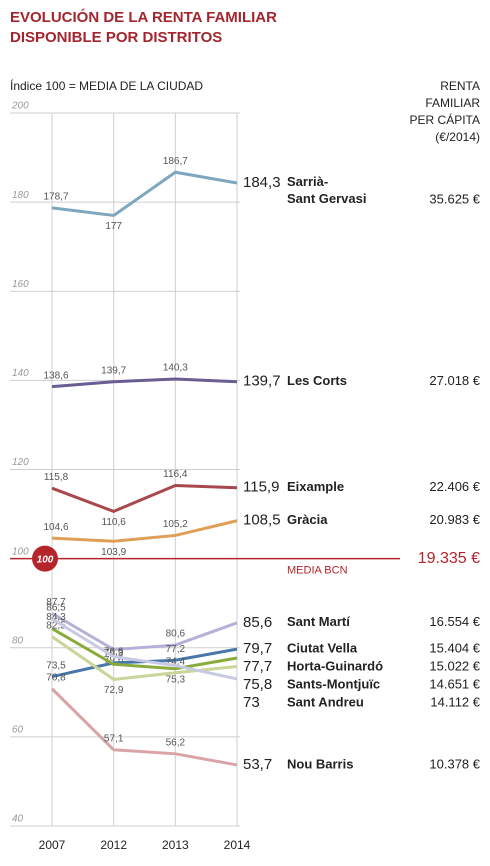 The width and height of the screenshot is (490, 866). What do you see at coordinates (20, 551) in the screenshot?
I see `y-tick-label: 100` at bounding box center [20, 551].